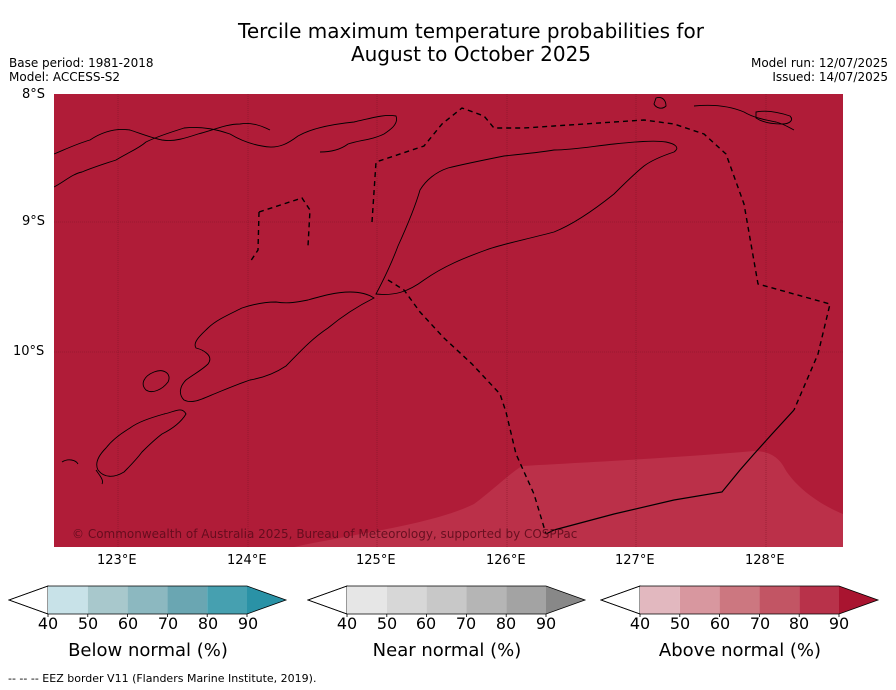 The width and height of the screenshot is (896, 690). What do you see at coordinates (858, 600) in the screenshot?
I see `colorbar-2-right-extend` at bounding box center [858, 600].